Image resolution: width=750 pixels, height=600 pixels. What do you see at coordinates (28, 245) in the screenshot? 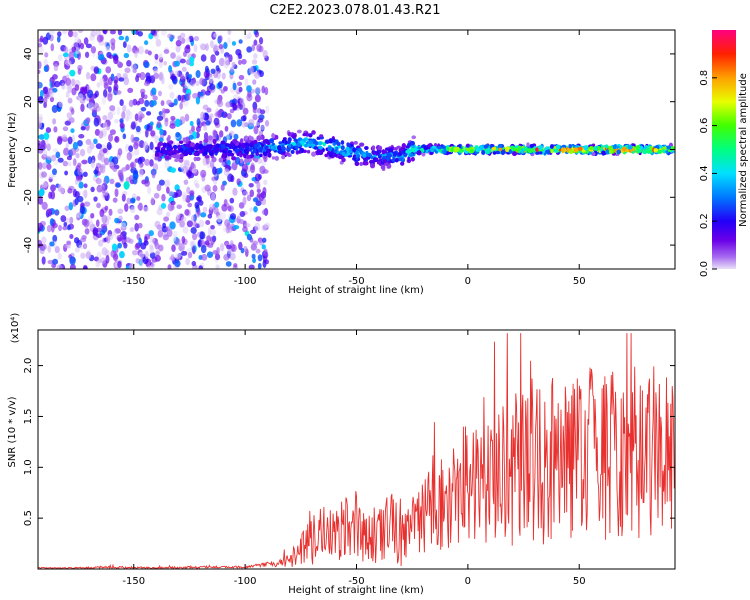
I see `spectrogram-y-tick-label: -40` at bounding box center [28, 245].